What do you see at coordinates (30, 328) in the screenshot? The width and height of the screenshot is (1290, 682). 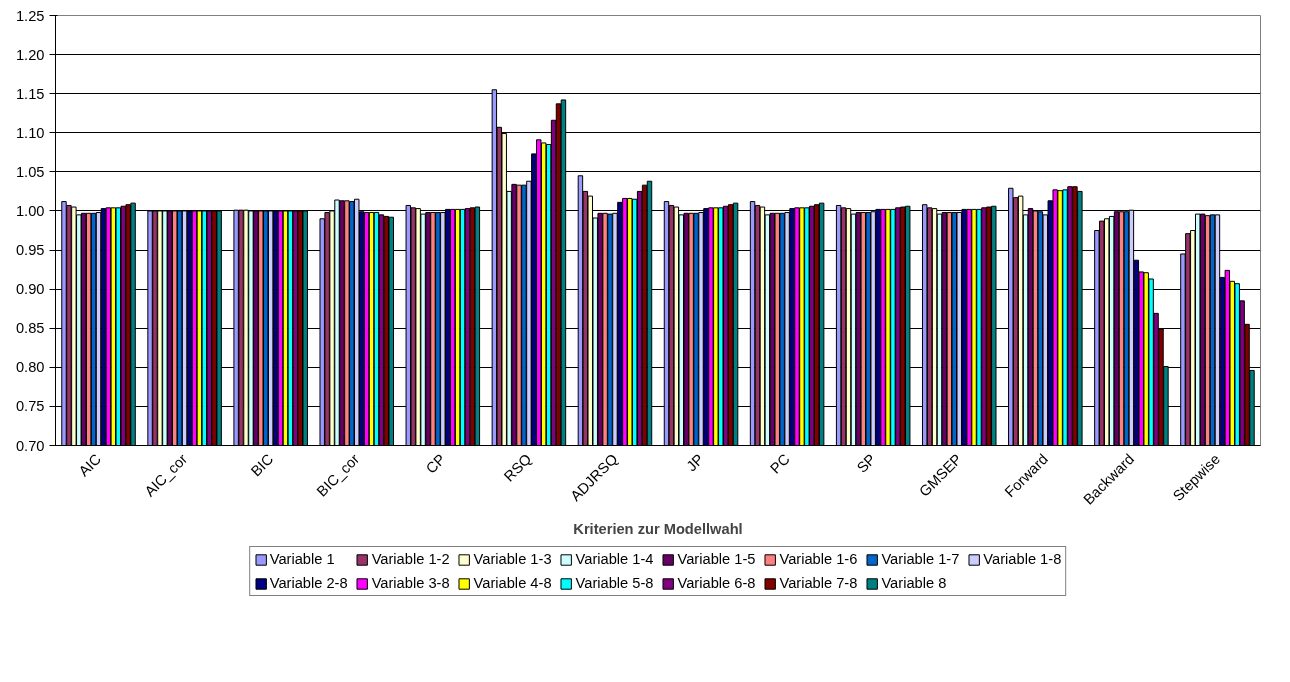 I see `y-tick-label: 0.85` at bounding box center [30, 328].